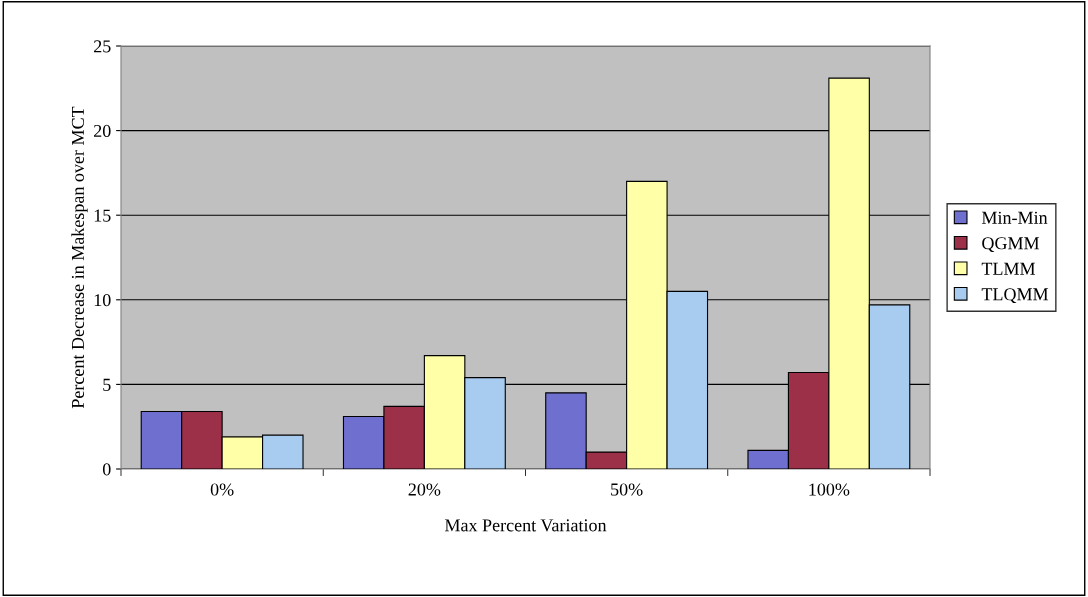  What do you see at coordinates (102, 215) in the screenshot?
I see `y-tick-label: 15` at bounding box center [102, 215].